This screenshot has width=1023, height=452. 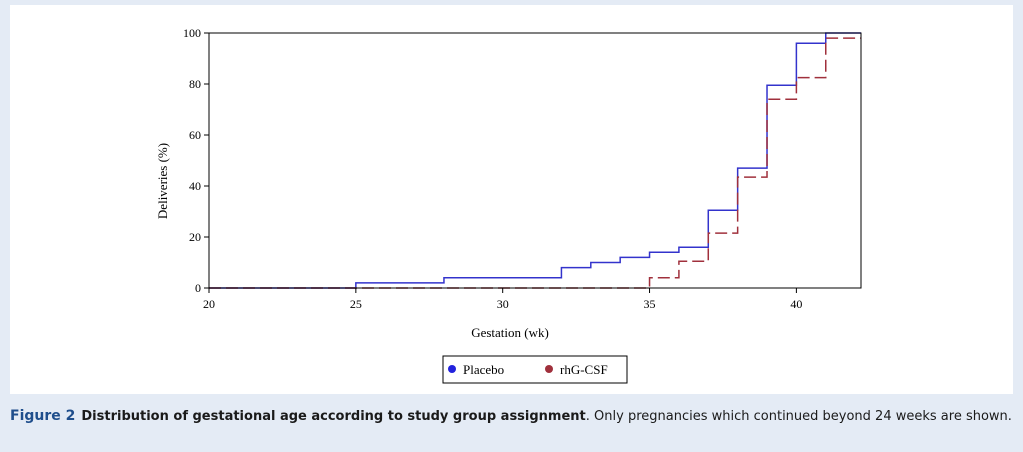 I want to click on y-tick-label-40: 40, so click(x=195, y=186).